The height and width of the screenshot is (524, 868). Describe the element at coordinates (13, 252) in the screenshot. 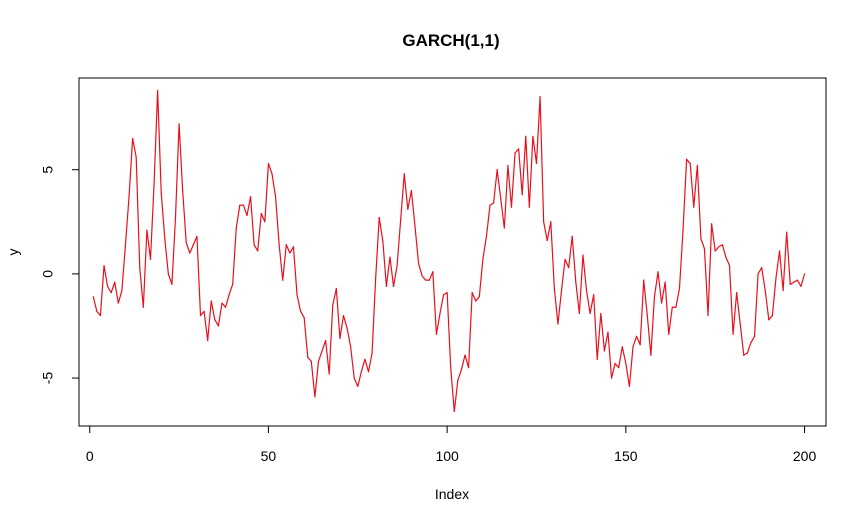

I see `y-axis-label: y` at that location.